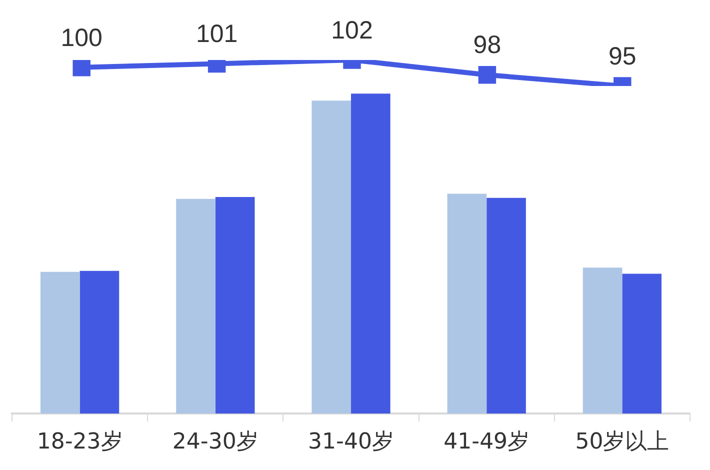 Image resolution: width=710 pixels, height=470 pixels. I want to click on data-label: 98, so click(487, 45).